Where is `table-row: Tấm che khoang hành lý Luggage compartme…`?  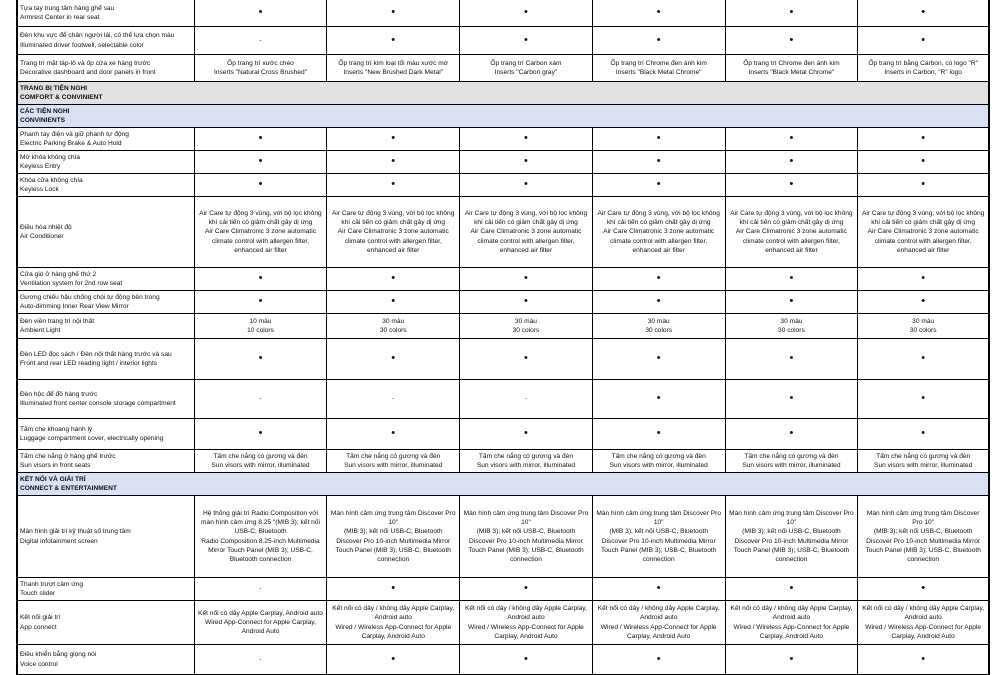
table-row: Tấm che khoang hành lý Luggage compartme… is located at coordinates (503, 434).